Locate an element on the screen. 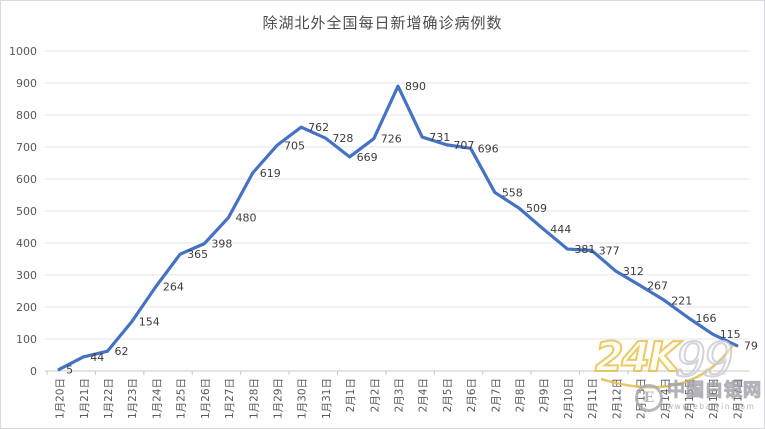 This screenshot has height=429, width=765. data-label: 890 is located at coordinates (415, 86).